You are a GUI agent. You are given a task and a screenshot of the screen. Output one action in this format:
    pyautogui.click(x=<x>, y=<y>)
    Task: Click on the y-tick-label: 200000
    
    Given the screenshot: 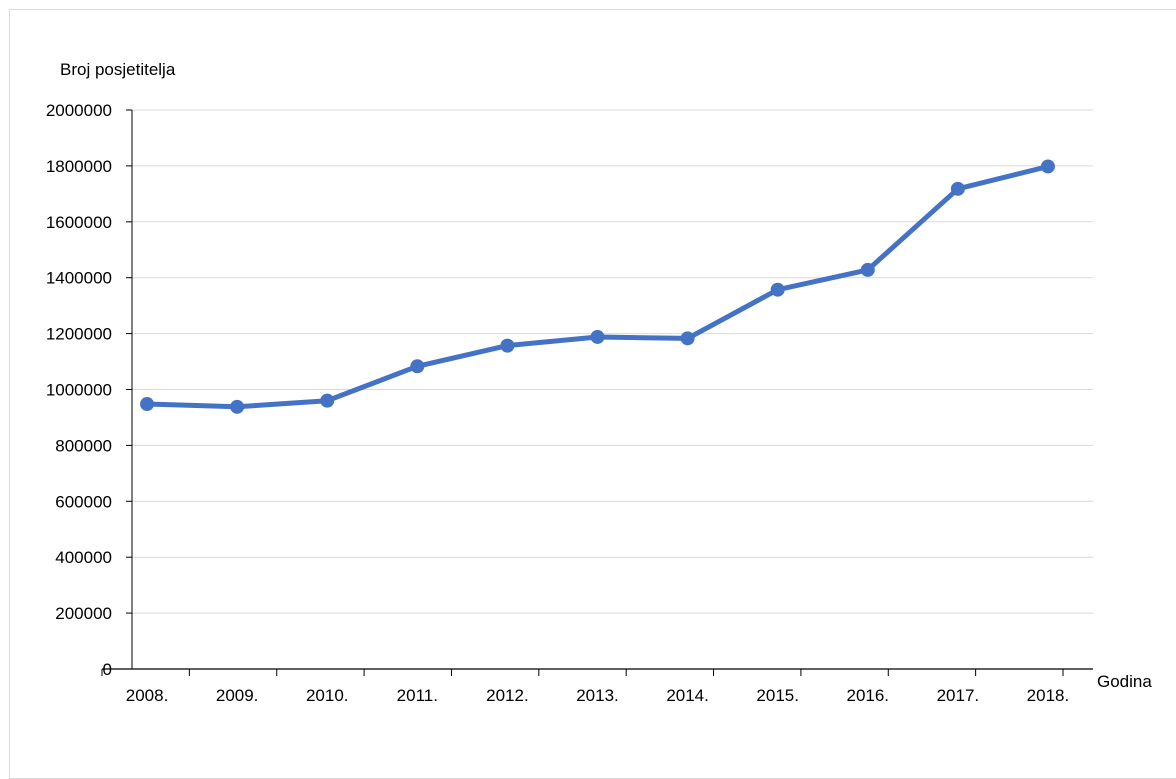 What is the action you would take?
    pyautogui.click(x=83, y=613)
    